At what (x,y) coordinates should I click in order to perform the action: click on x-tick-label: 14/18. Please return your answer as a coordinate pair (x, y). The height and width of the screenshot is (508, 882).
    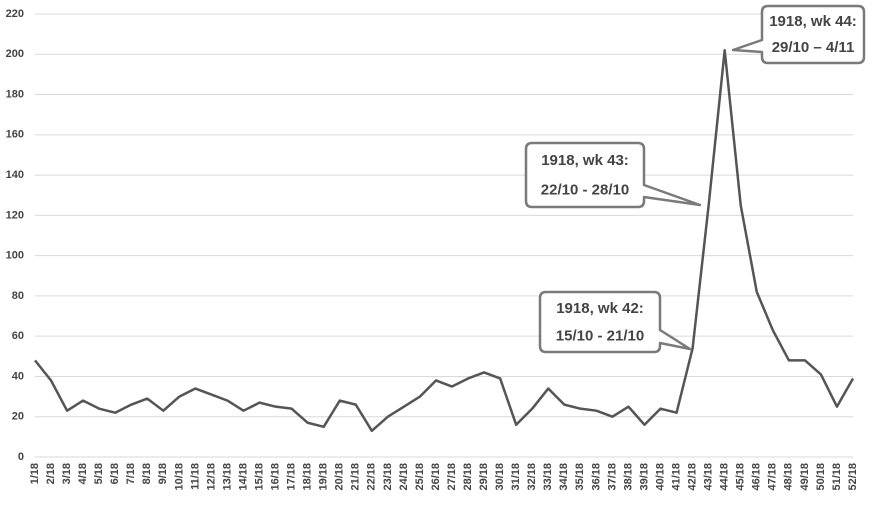
    Looking at the image, I should click on (243, 477).